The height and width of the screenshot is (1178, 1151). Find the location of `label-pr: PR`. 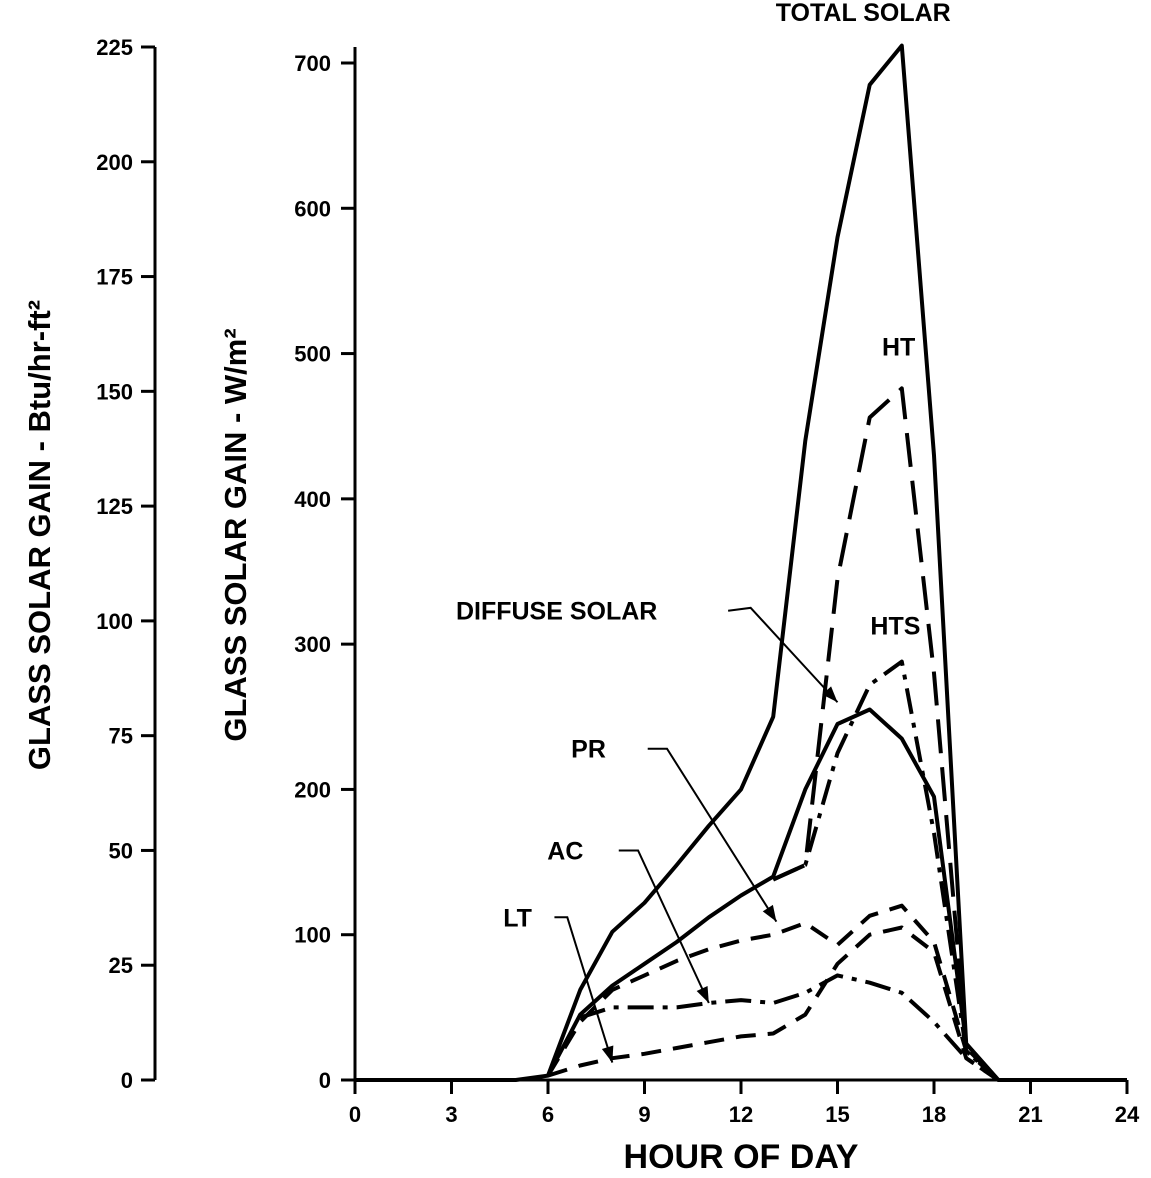

label-pr: PR is located at coordinates (588, 750).